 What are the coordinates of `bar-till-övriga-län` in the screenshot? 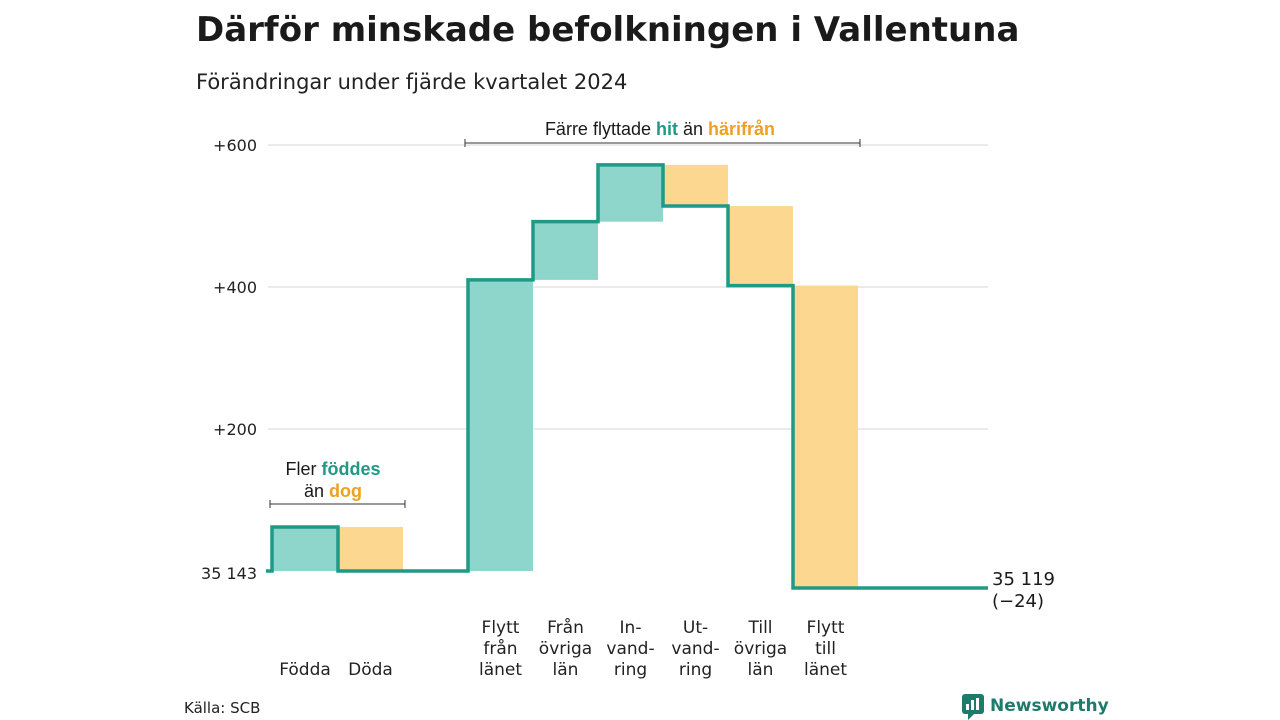 It's located at (760, 246).